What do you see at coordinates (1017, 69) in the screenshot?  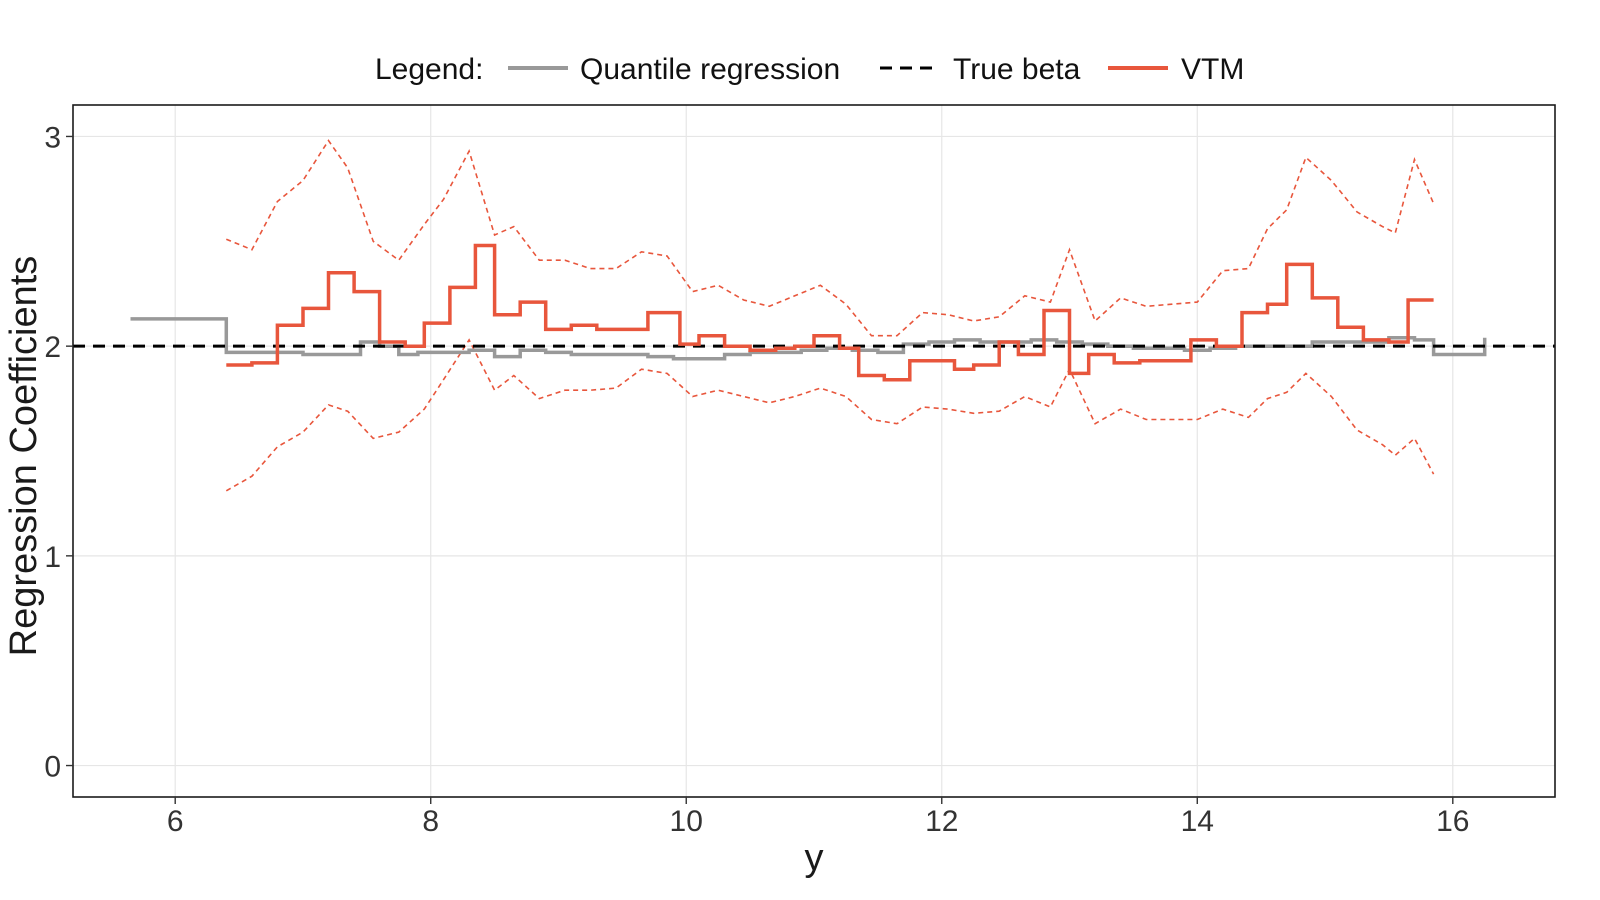 I see `legend-label: True beta` at bounding box center [1017, 69].